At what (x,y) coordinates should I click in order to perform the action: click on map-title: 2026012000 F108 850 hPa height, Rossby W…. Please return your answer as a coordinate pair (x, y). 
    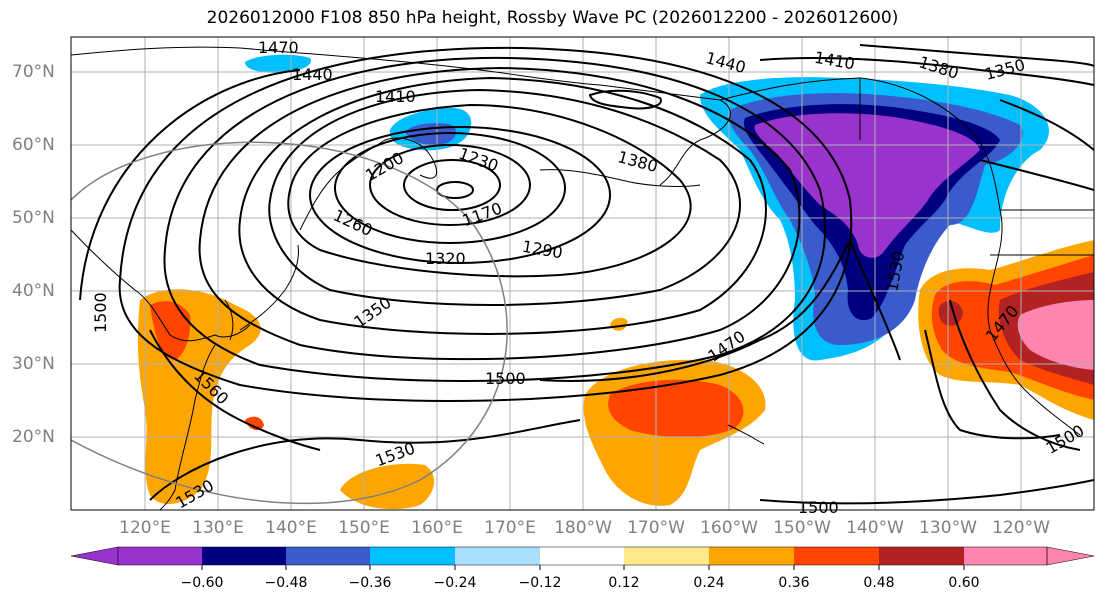
    Looking at the image, I should click on (552, 18).